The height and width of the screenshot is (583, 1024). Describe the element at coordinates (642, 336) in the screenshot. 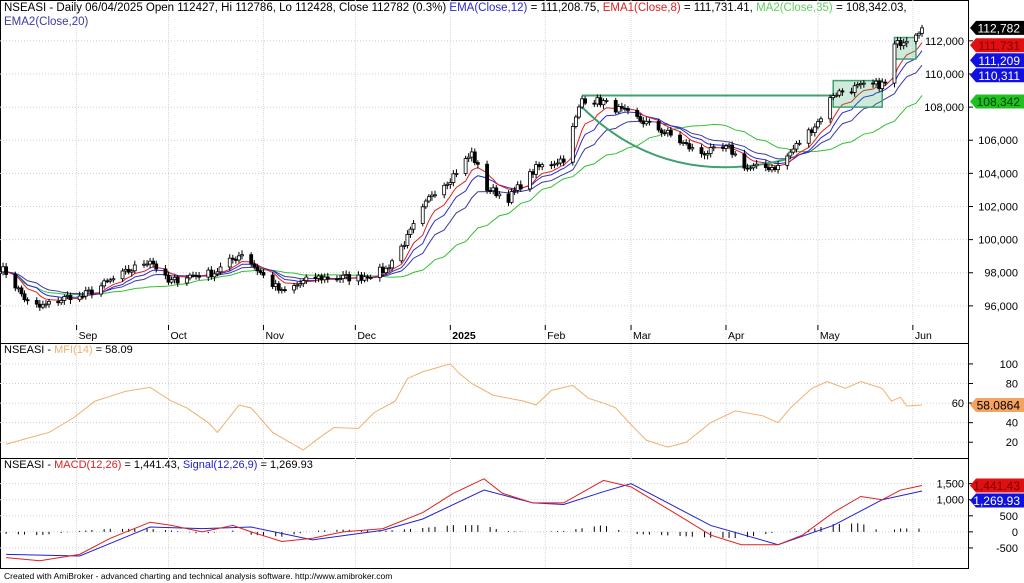

I see `x-tick-label: Mar` at that location.